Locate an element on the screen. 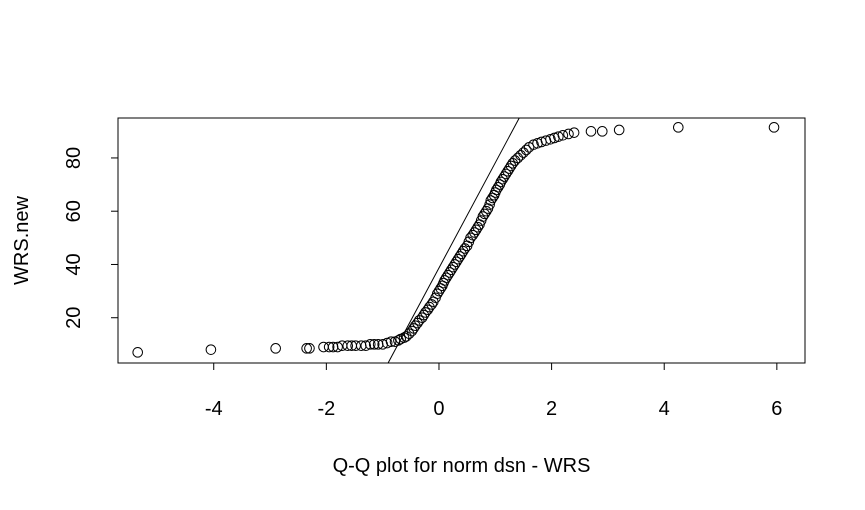  reference-line is located at coordinates (453, 240).